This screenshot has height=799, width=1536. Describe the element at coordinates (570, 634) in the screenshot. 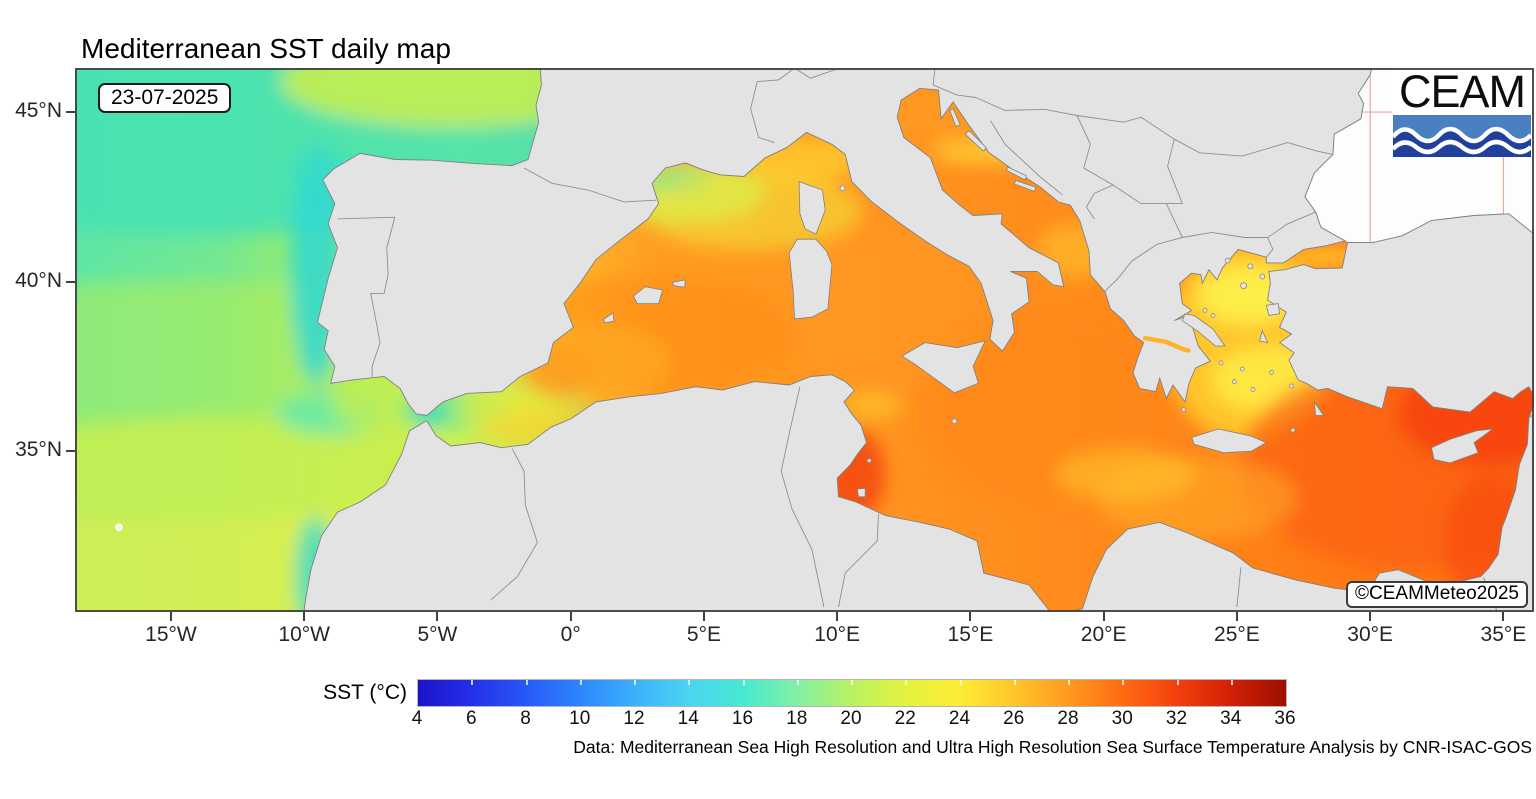

I see `lon-tick-label: 0°` at that location.